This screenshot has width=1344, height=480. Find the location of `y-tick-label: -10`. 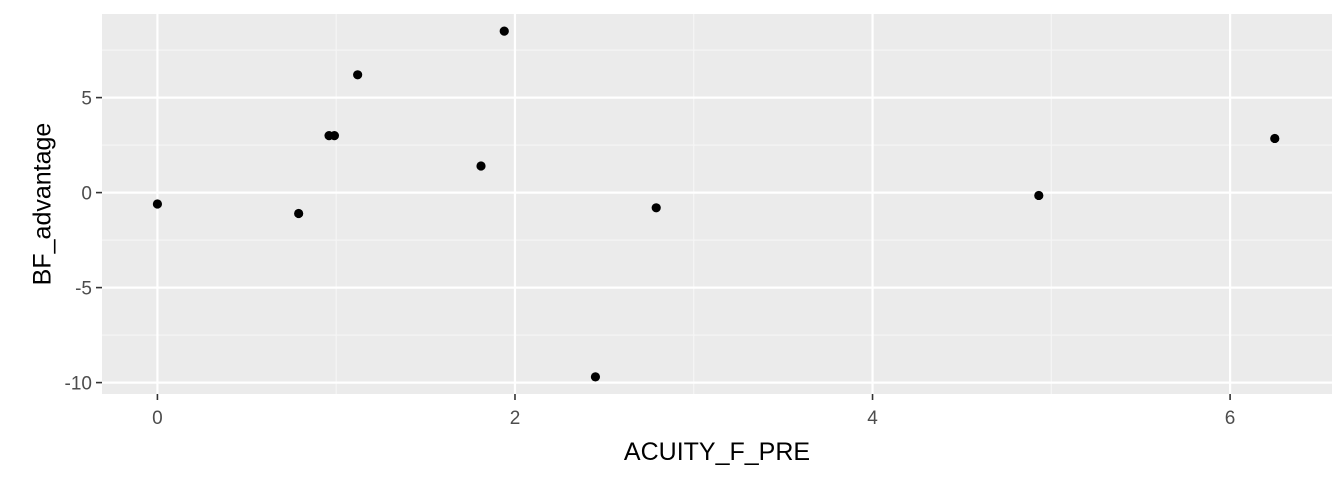

y-tick-label: -10 is located at coordinates (78, 384).